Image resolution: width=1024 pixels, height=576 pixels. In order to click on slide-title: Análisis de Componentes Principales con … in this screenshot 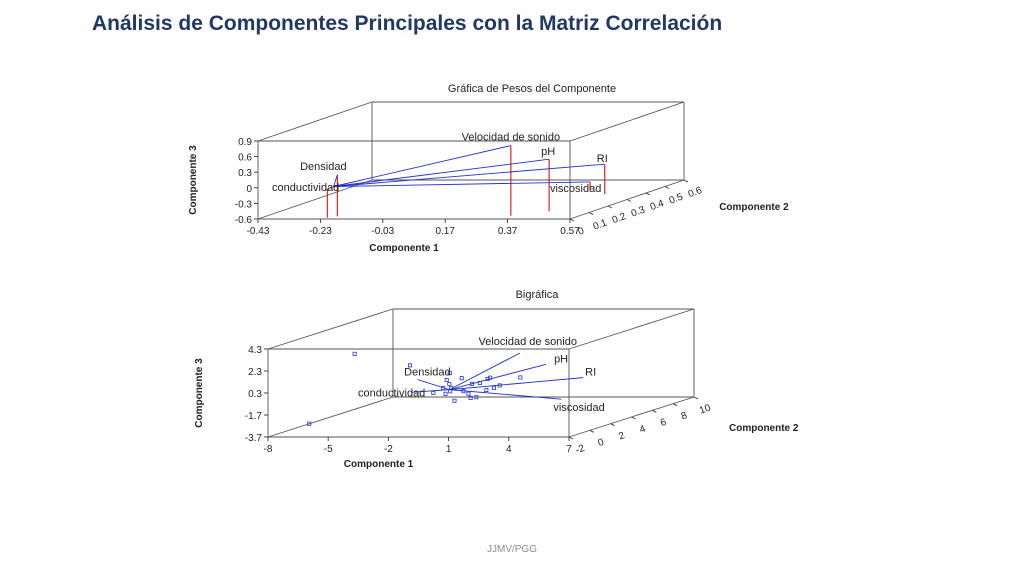, I will do `click(407, 23)`.